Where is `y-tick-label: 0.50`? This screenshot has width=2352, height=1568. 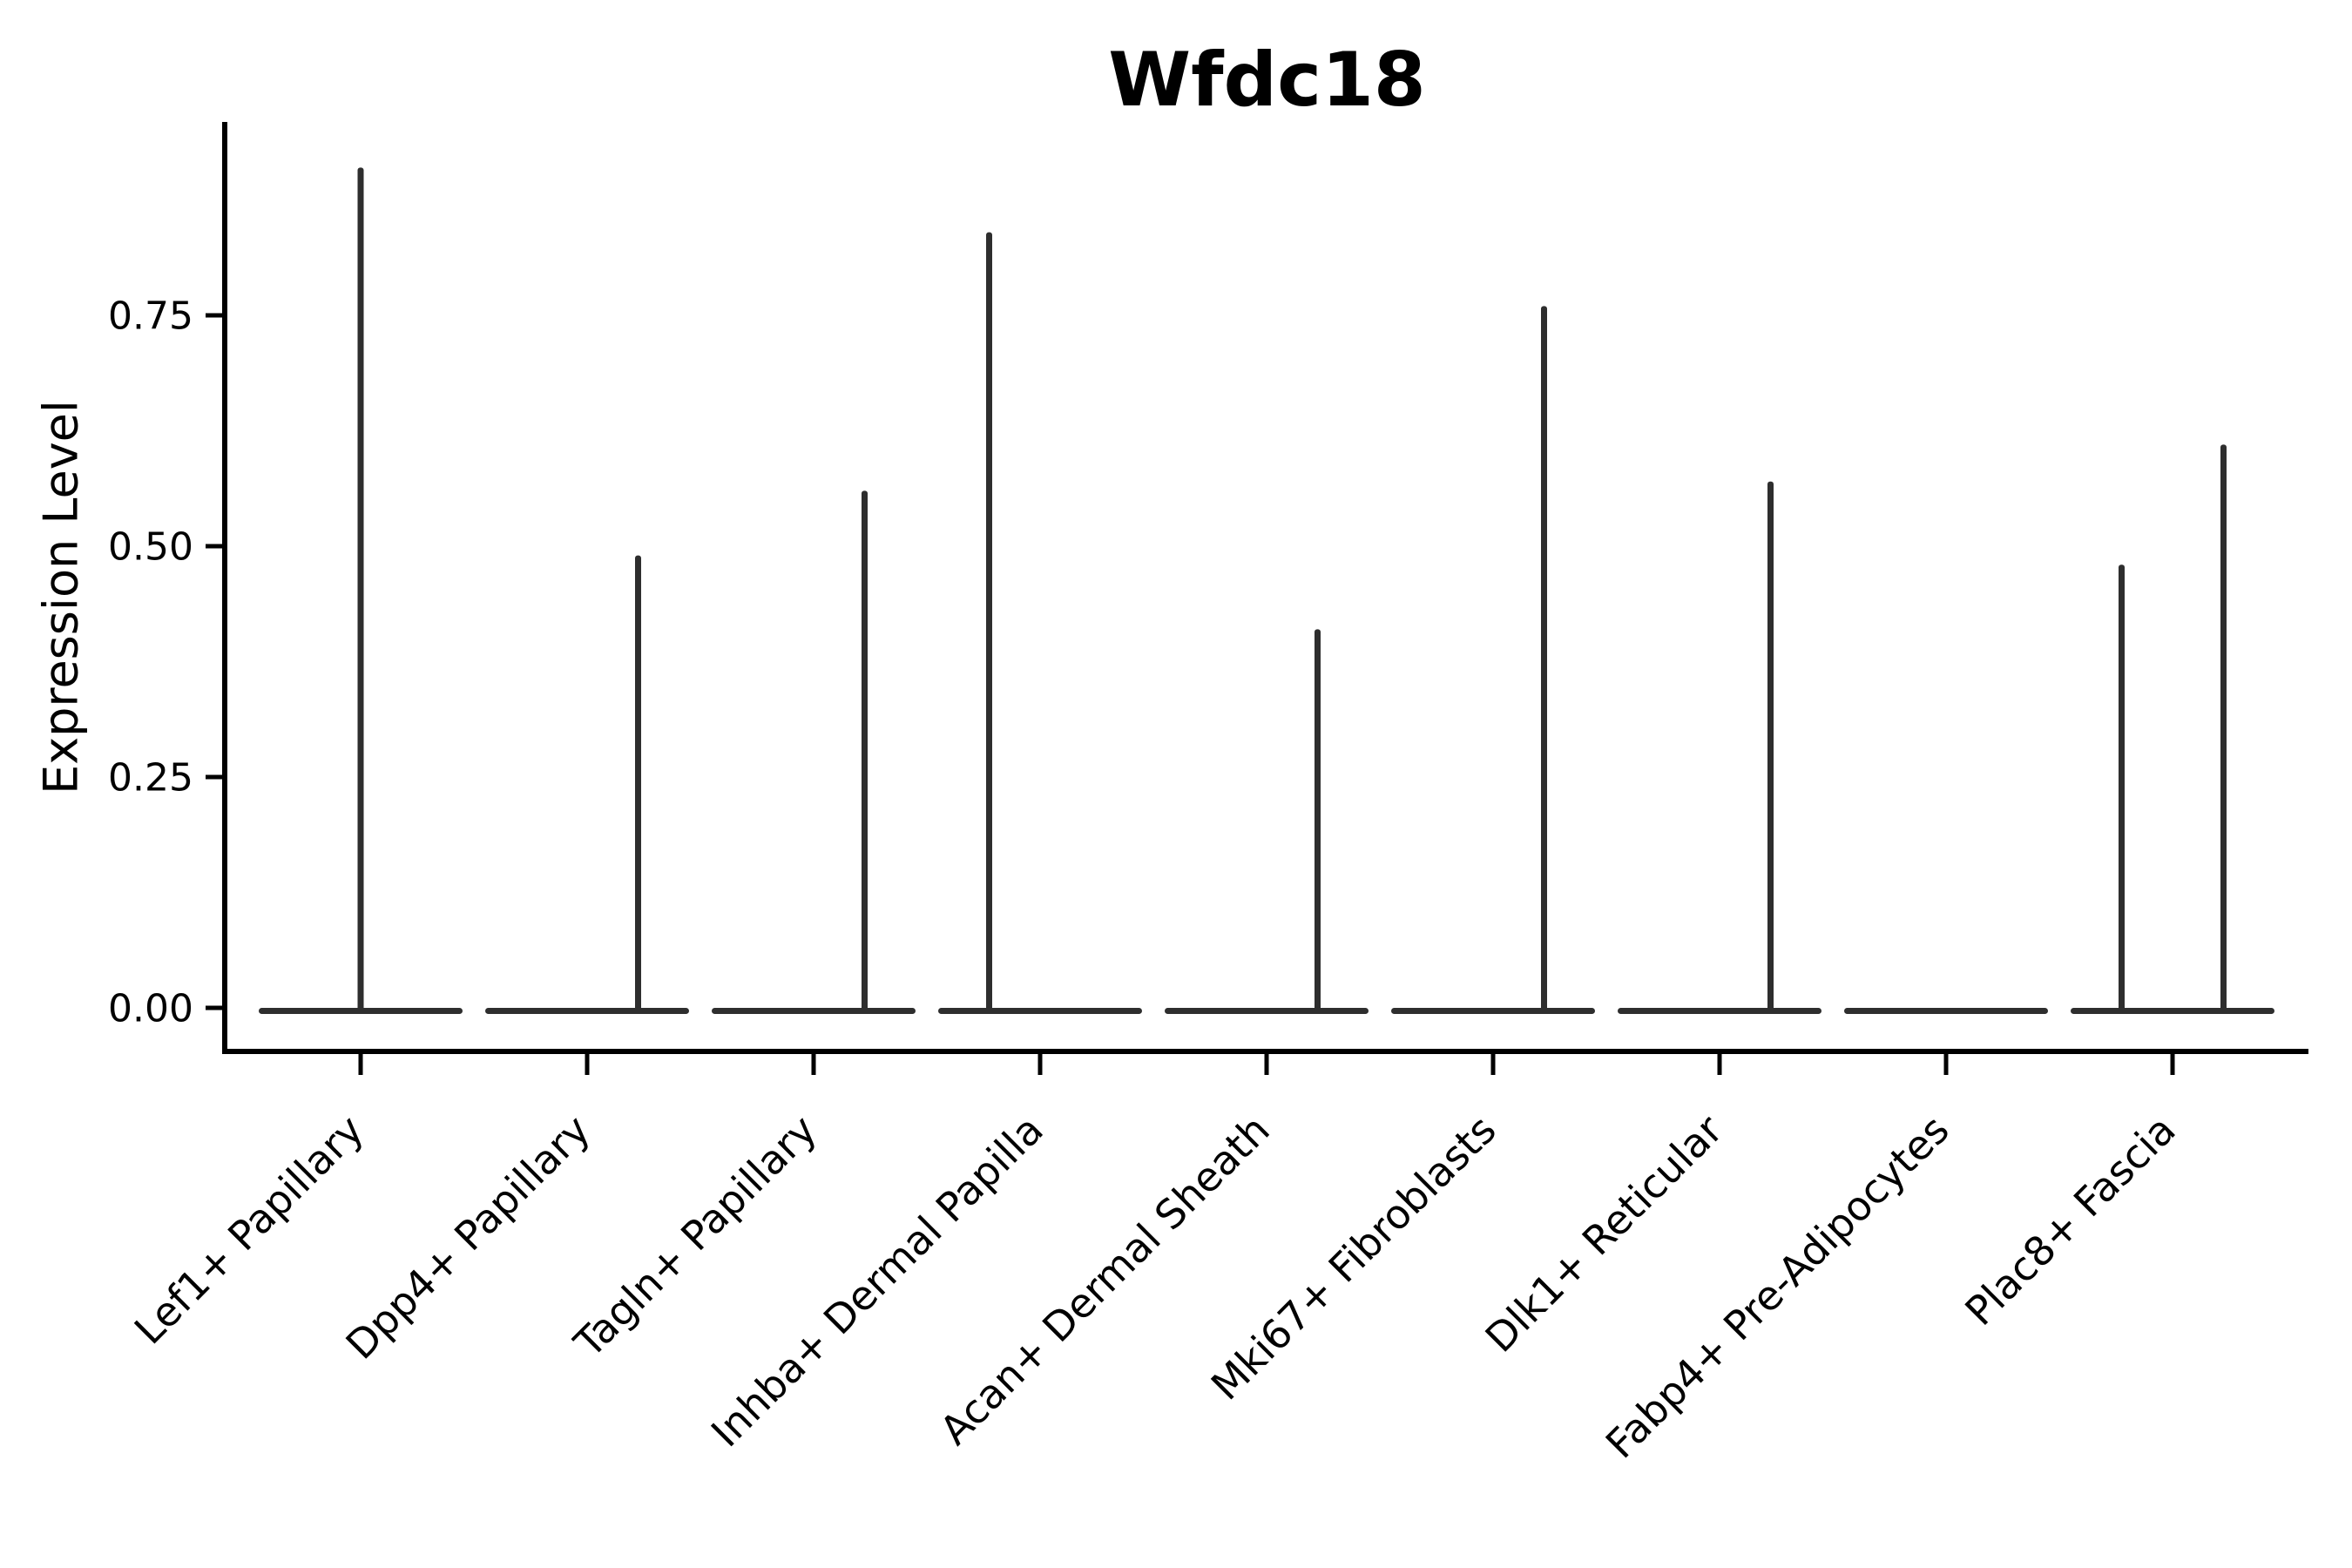
y-tick-label: 0.50 is located at coordinates (150, 546).